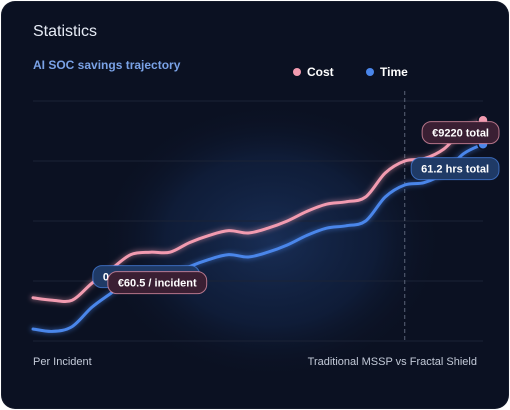 This screenshot has width=510, height=410. I want to click on callout-cost-total: €9220 total, so click(460, 133).